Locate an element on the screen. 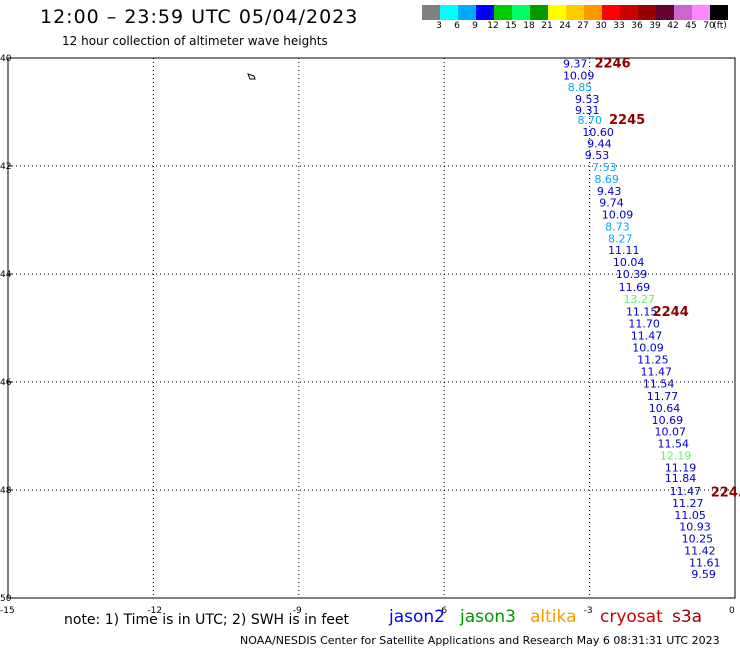  swh-value: 10.04 is located at coordinates (629, 262).